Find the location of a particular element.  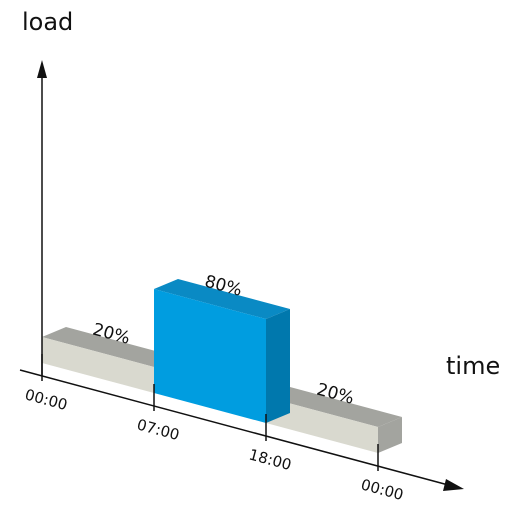

x-tick-label-3: 00:00 is located at coordinates (382, 489).